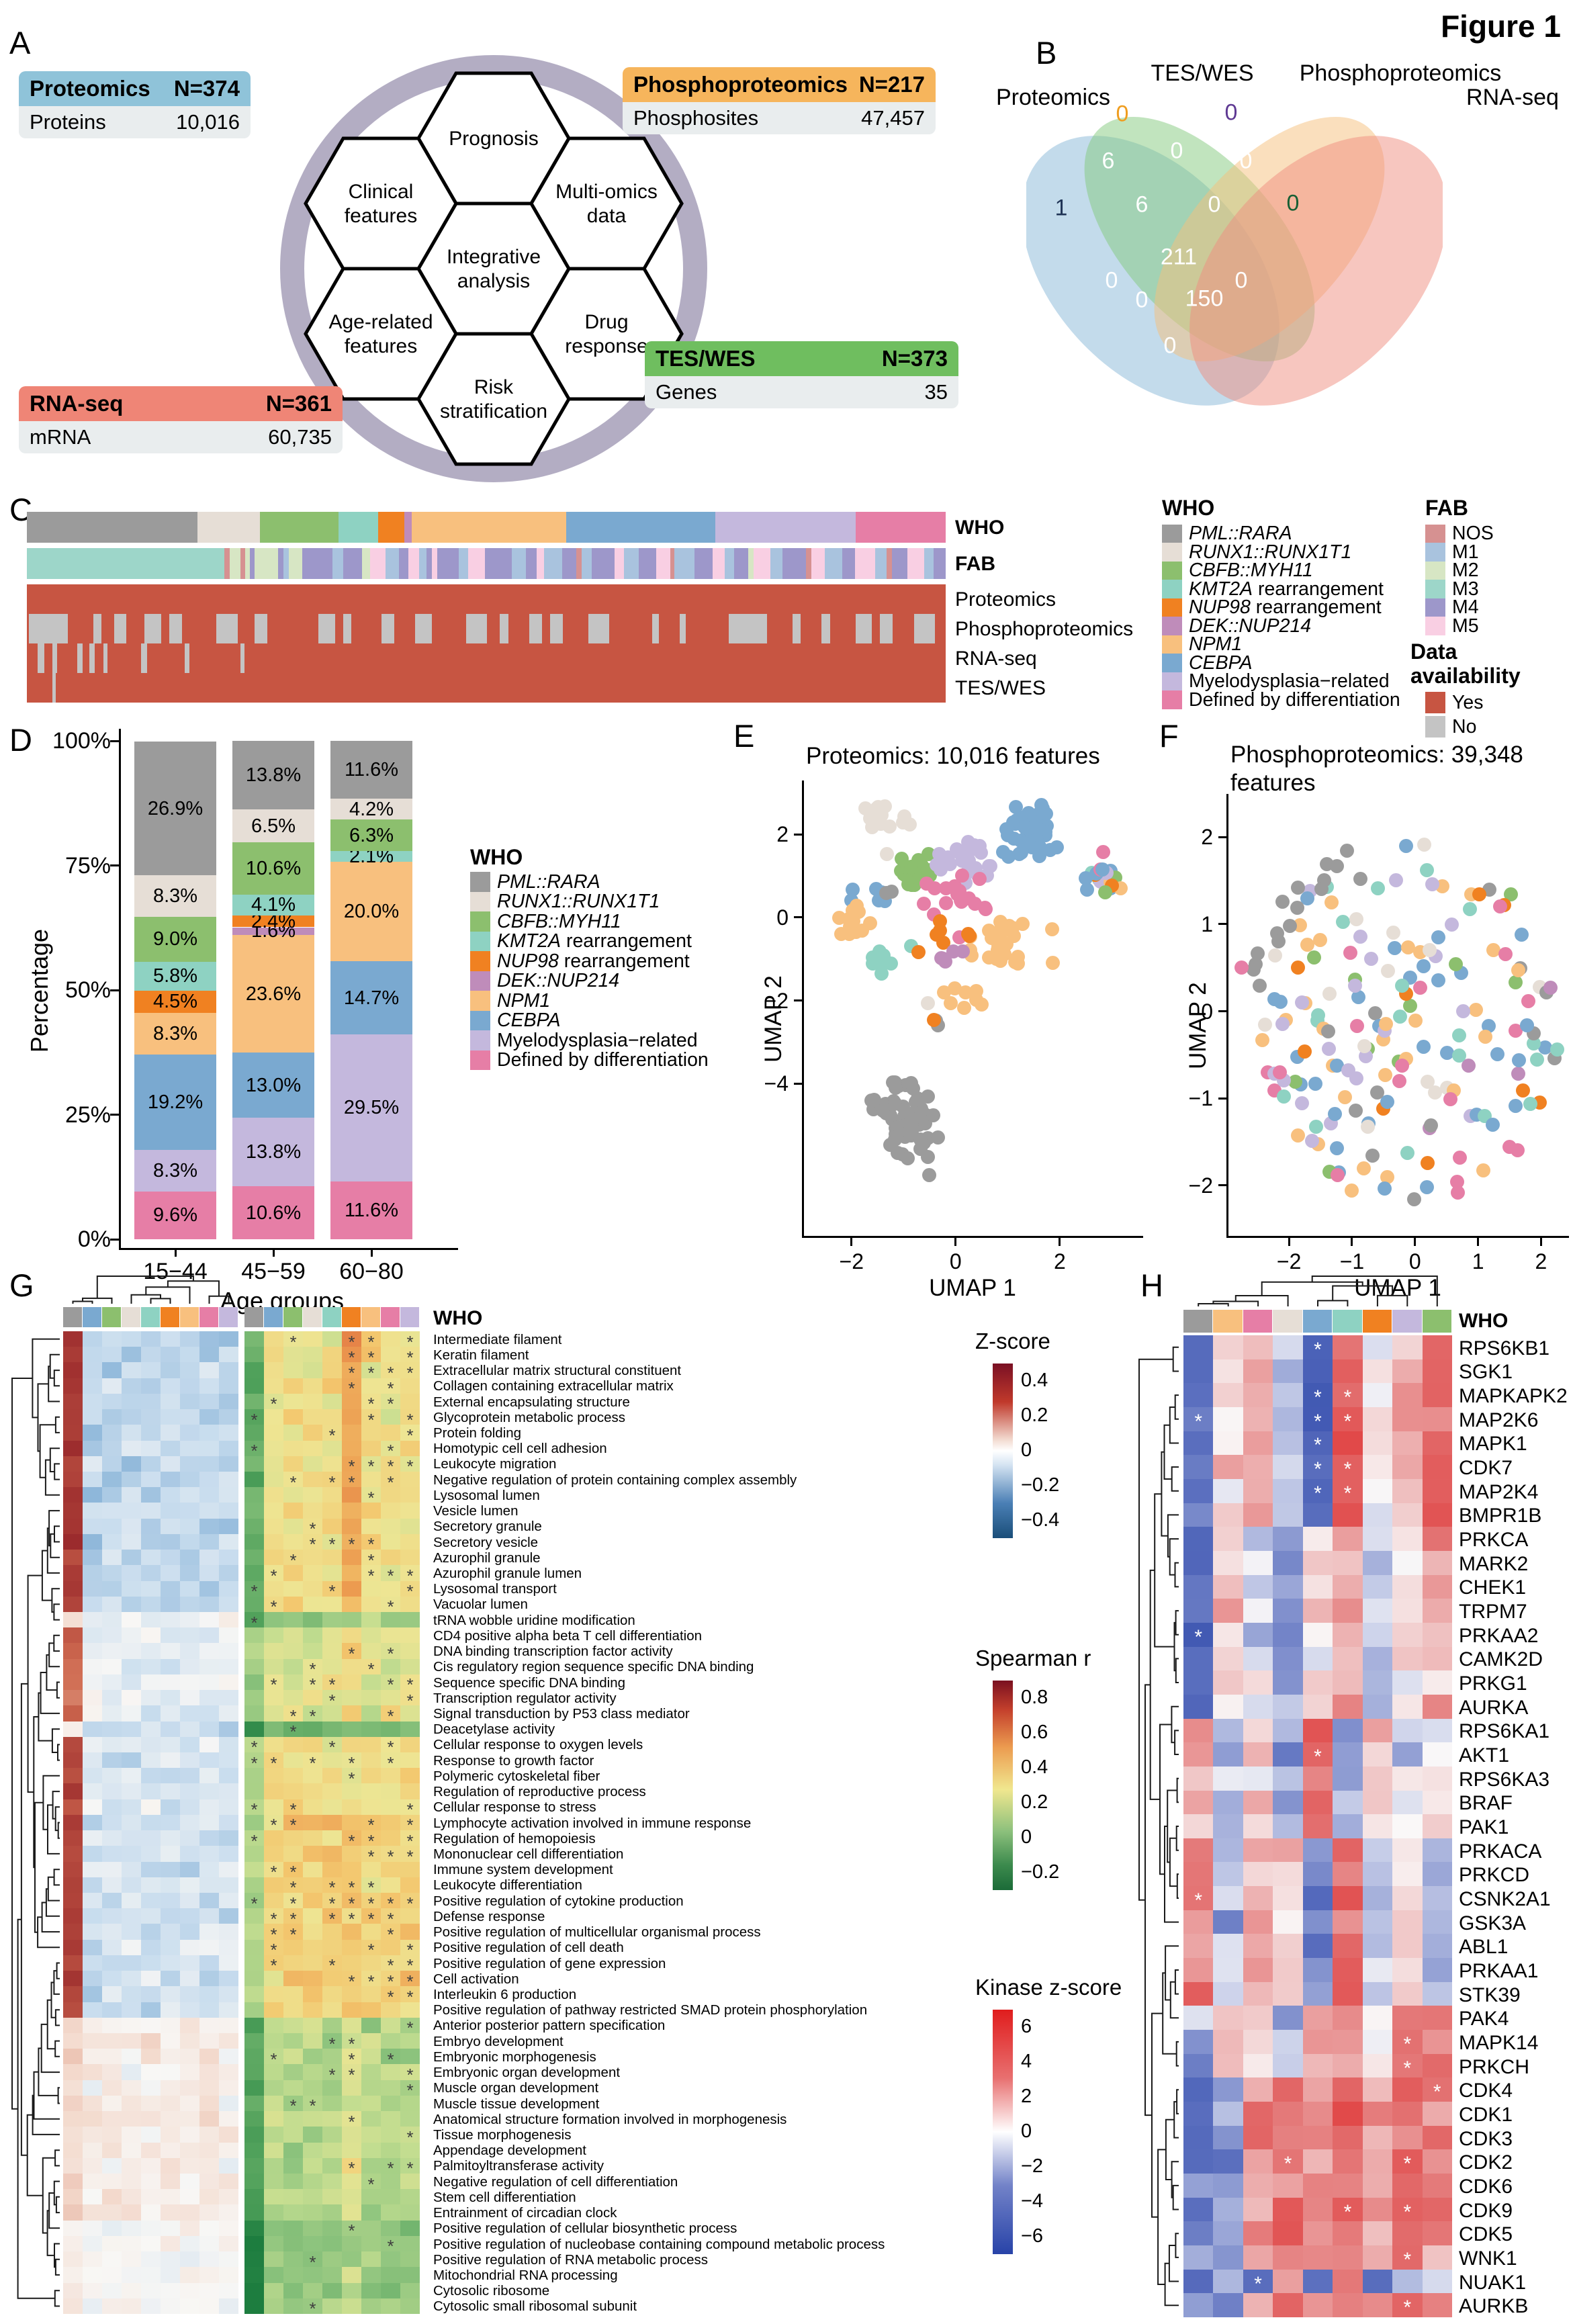 This screenshot has width=1573, height=2324. I want to click on who-legend-label: CBFB::MYH11, so click(1251, 570).